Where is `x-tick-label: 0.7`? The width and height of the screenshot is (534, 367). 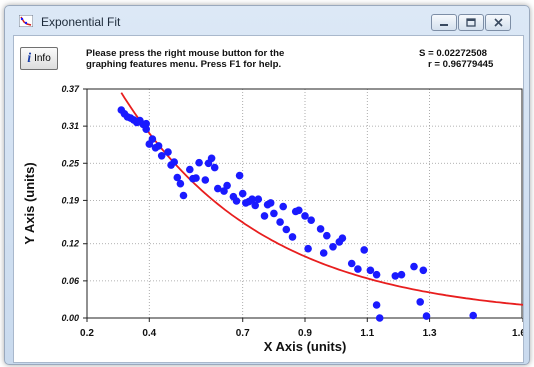
x-tick-label: 0.7 is located at coordinates (243, 333).